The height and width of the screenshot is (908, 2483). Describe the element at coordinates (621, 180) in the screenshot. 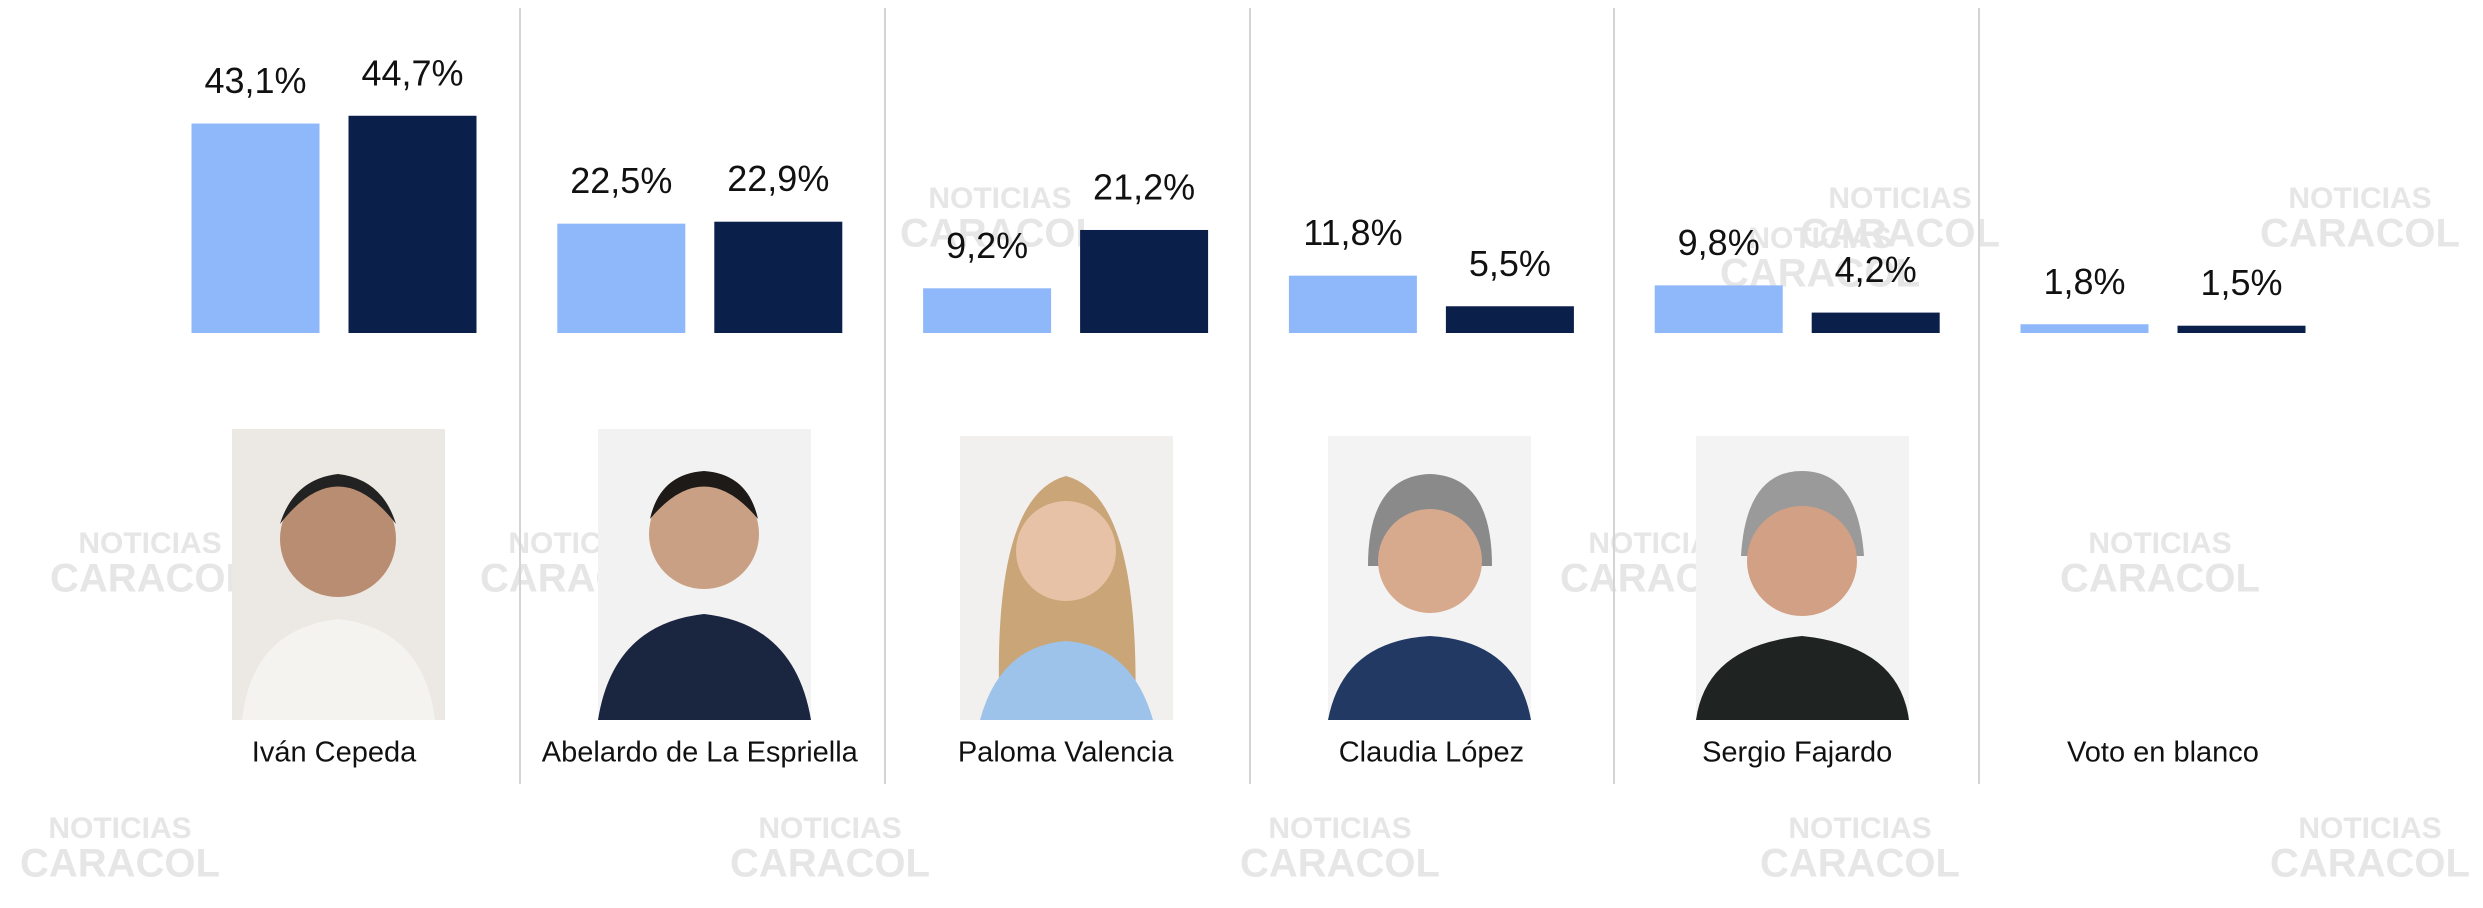

I see `value-label: 22,5%` at that location.